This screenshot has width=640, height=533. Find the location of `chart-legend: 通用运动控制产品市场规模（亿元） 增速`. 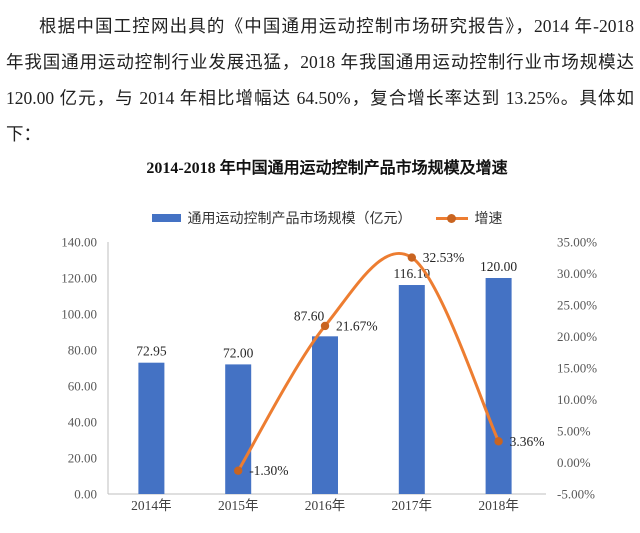

chart-legend: 通用运动控制产品市场规模（亿元） 增速 is located at coordinates (327, 218).